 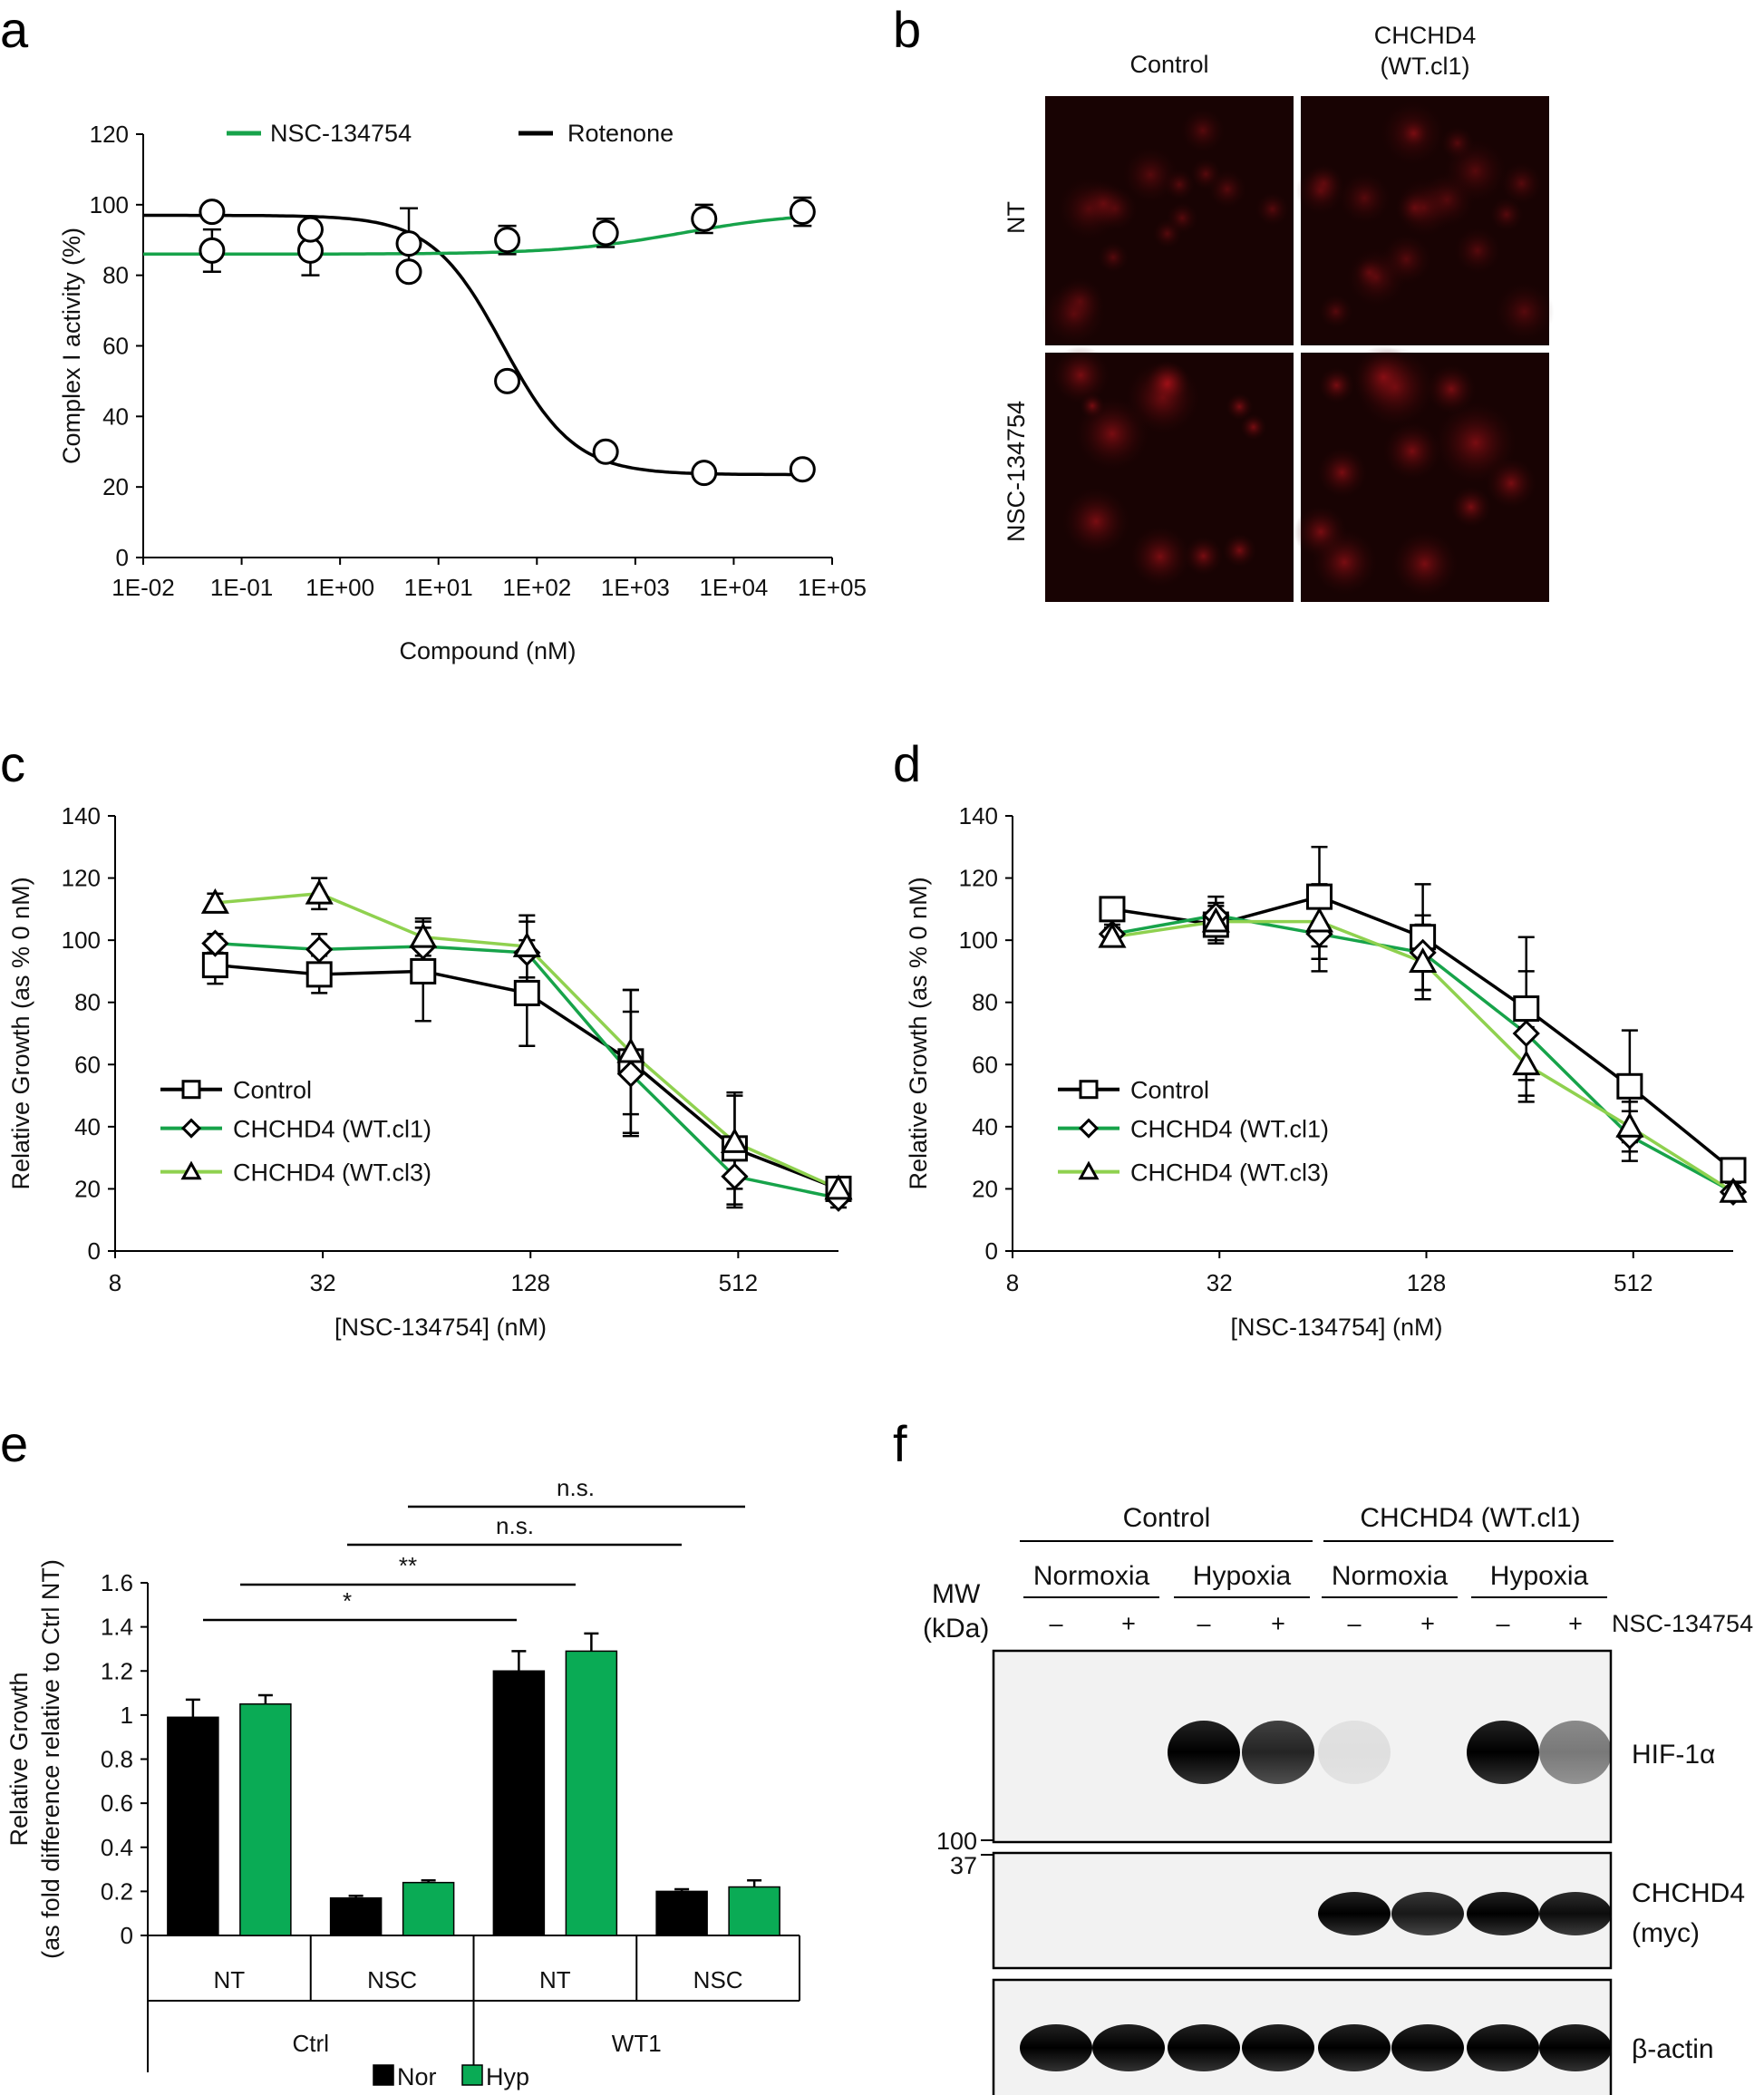 I want to click on band-label-myc: (myc), so click(x=1666, y=1933).